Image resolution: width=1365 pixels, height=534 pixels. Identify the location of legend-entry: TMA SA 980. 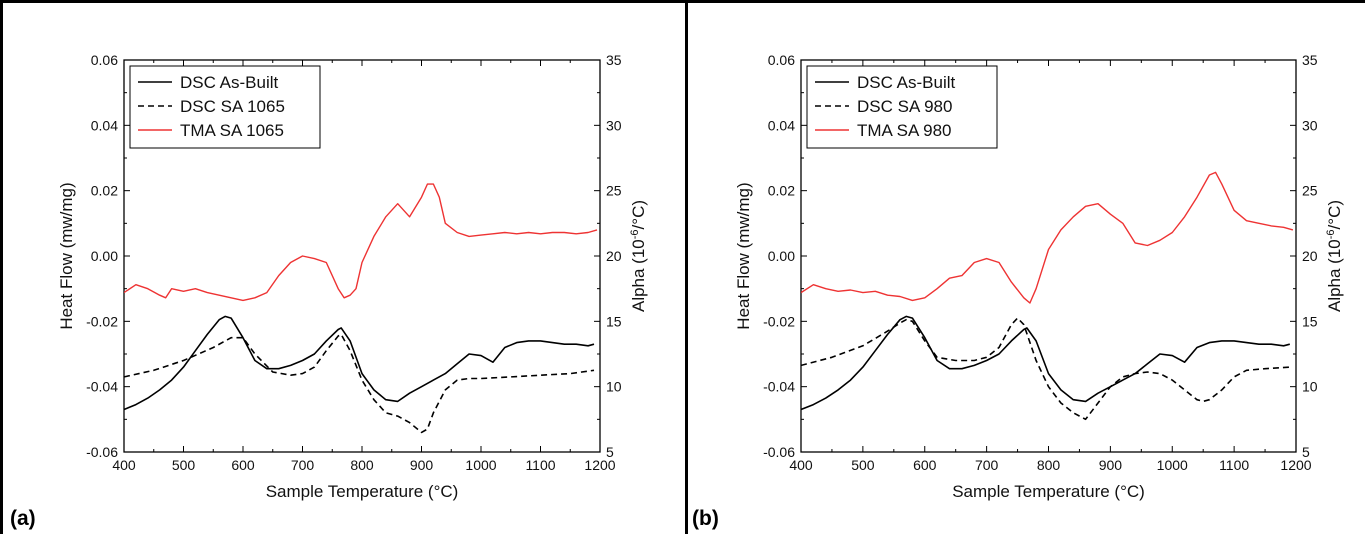
(904, 130).